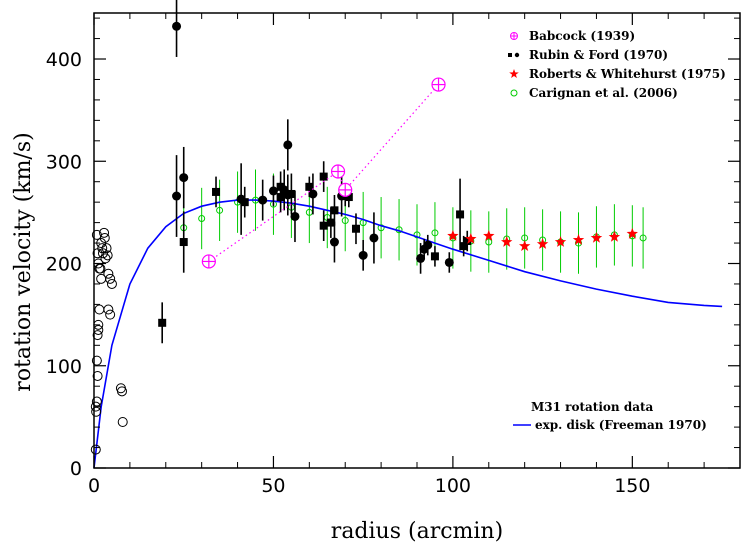 The height and width of the screenshot is (551, 747). What do you see at coordinates (510, 55) in the screenshot?
I see `legend-marker-rubin` at bounding box center [510, 55].